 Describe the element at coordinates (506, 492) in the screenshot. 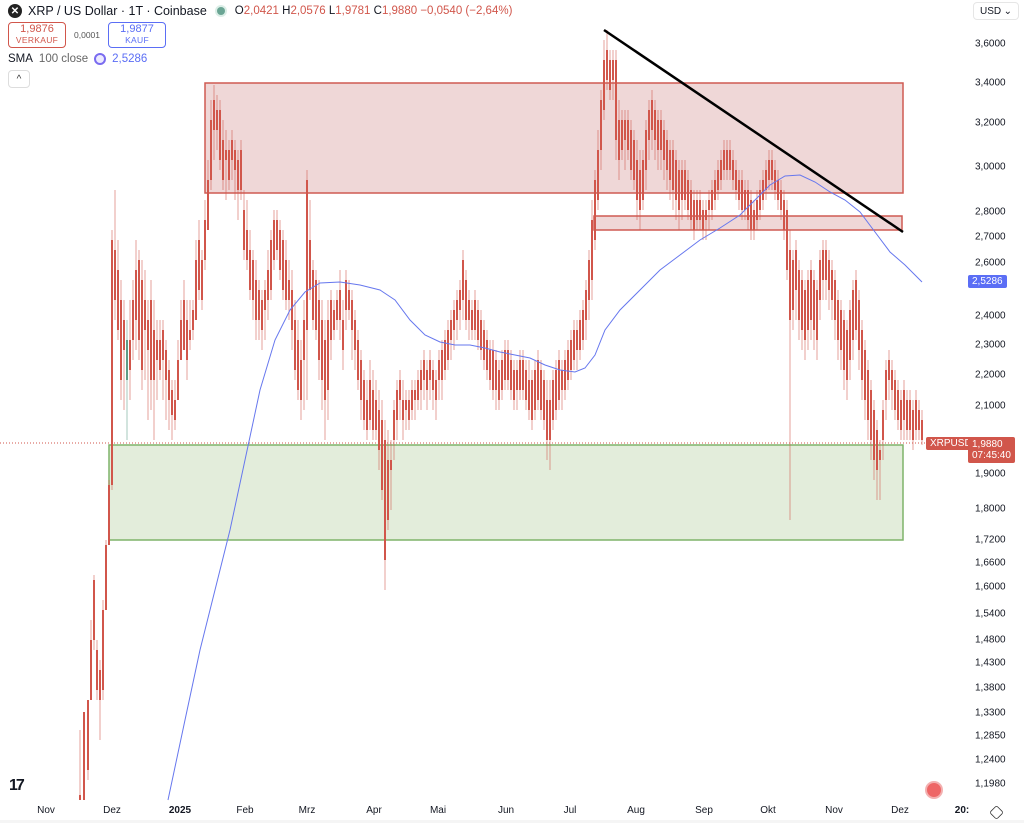

I see `support-zone` at that location.